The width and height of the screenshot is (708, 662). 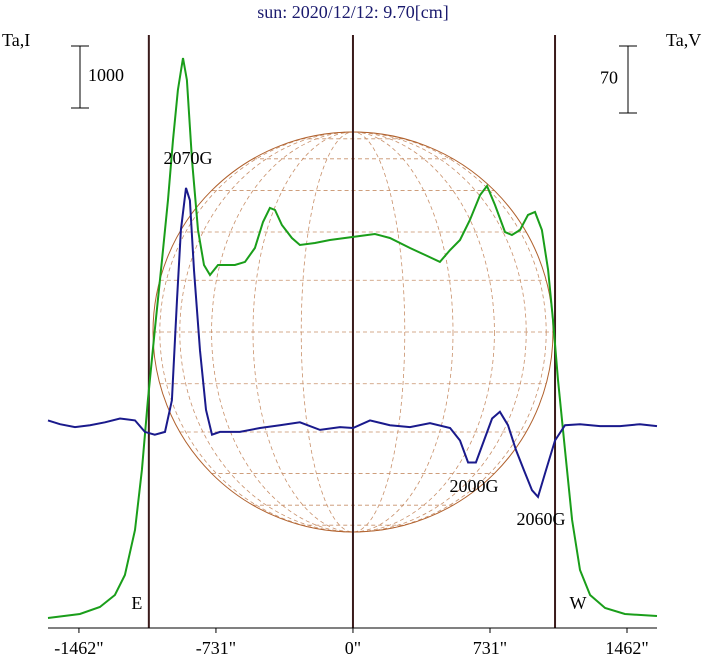 What do you see at coordinates (188, 158) in the screenshot?
I see `annotation: 2070G` at bounding box center [188, 158].